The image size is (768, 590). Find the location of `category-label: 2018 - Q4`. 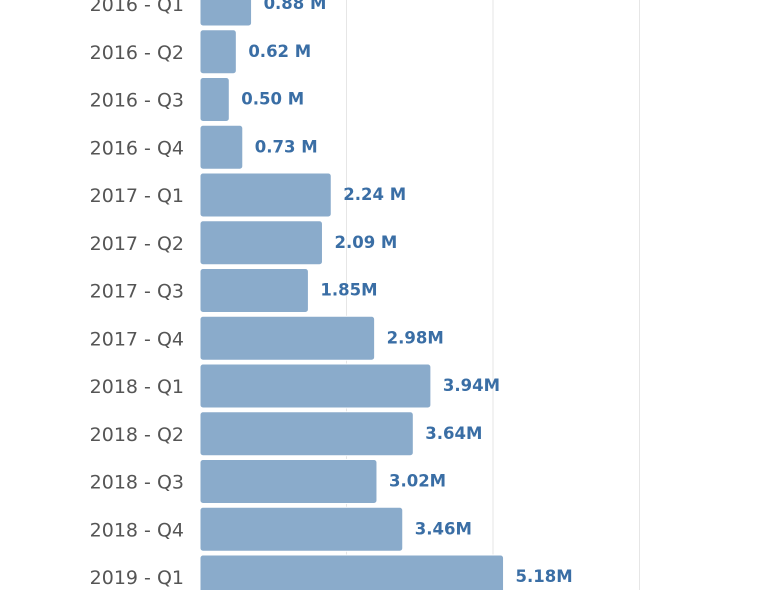

category-label: 2018 - Q4 is located at coordinates (137, 530).